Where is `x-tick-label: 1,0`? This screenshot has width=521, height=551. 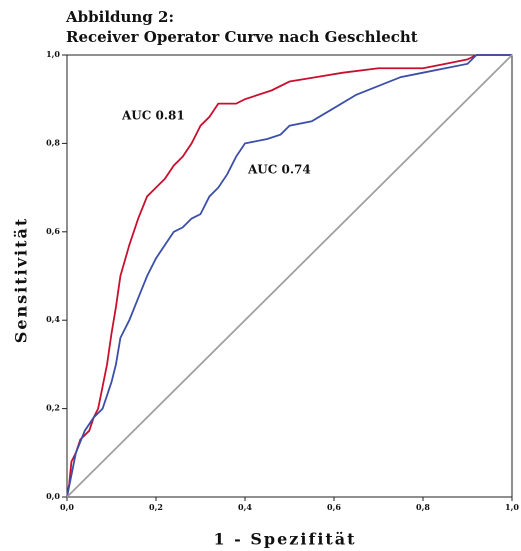
x-tick-label: 1,0 is located at coordinates (512, 507).